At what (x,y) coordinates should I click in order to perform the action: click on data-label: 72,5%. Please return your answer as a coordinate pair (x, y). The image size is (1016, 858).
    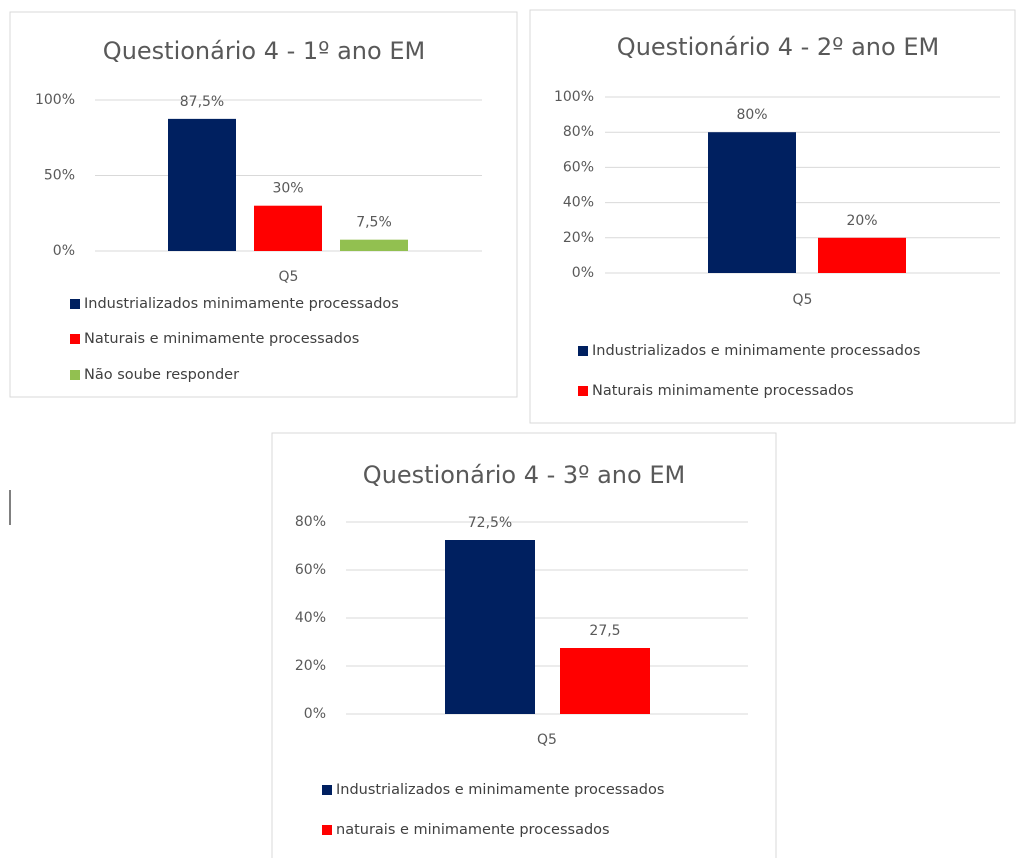
    Looking at the image, I should click on (490, 523).